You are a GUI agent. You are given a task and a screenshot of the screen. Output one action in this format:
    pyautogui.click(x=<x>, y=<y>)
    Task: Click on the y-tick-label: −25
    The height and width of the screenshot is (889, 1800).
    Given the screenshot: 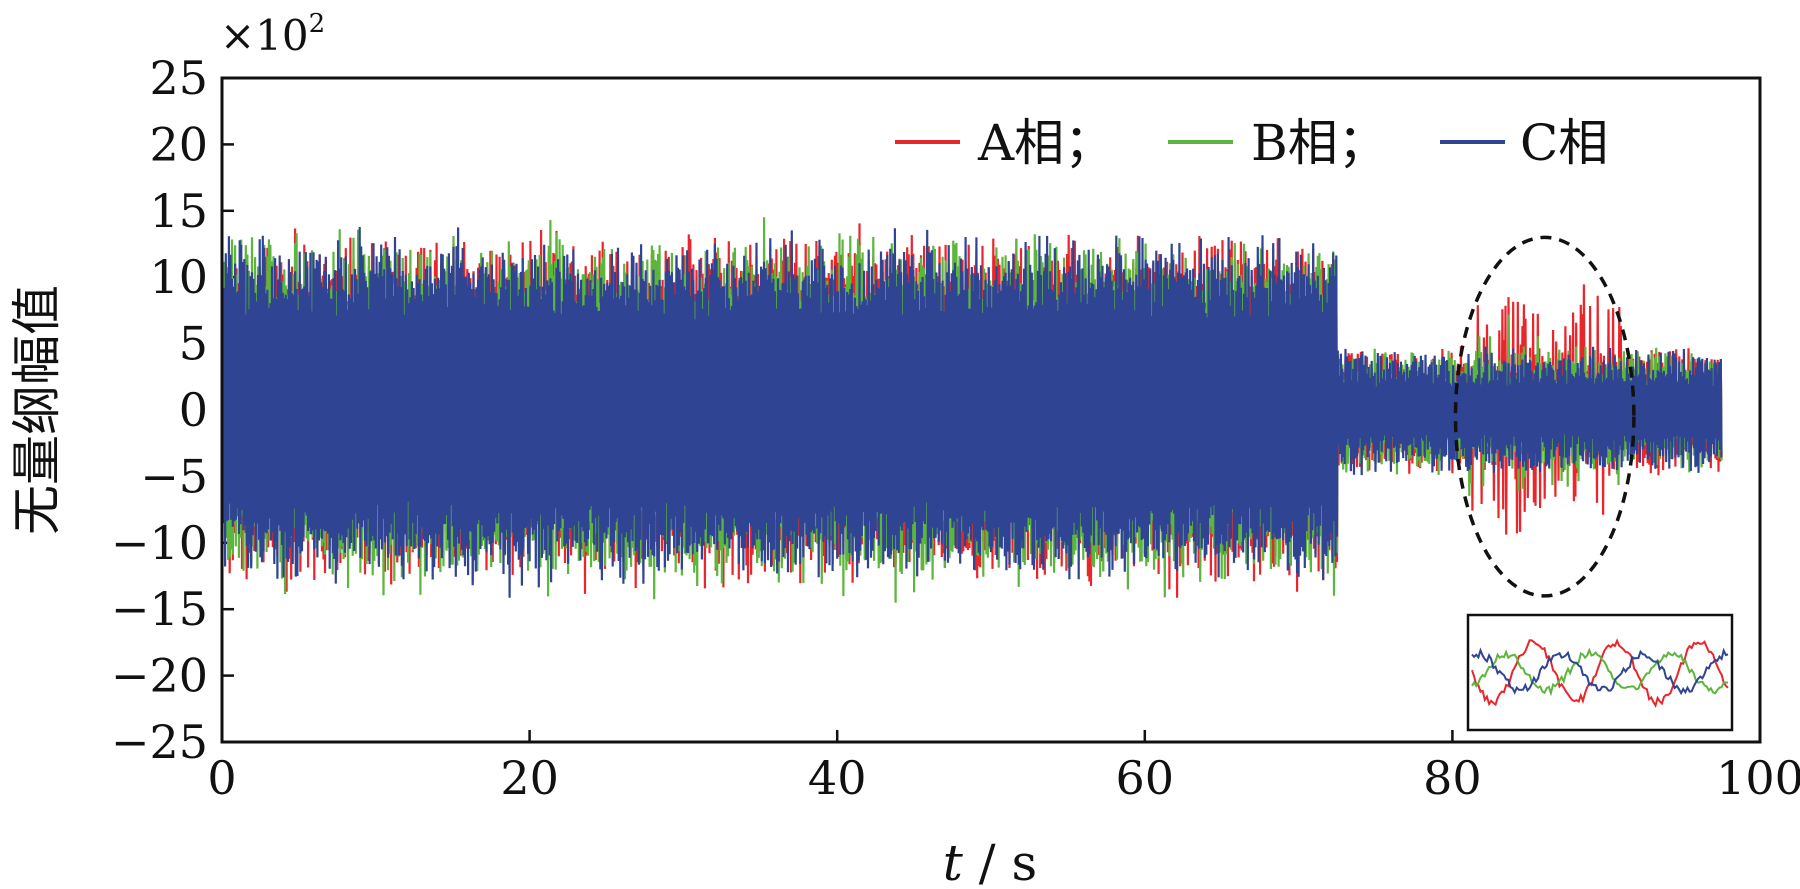 What is the action you would take?
    pyautogui.click(x=159, y=742)
    